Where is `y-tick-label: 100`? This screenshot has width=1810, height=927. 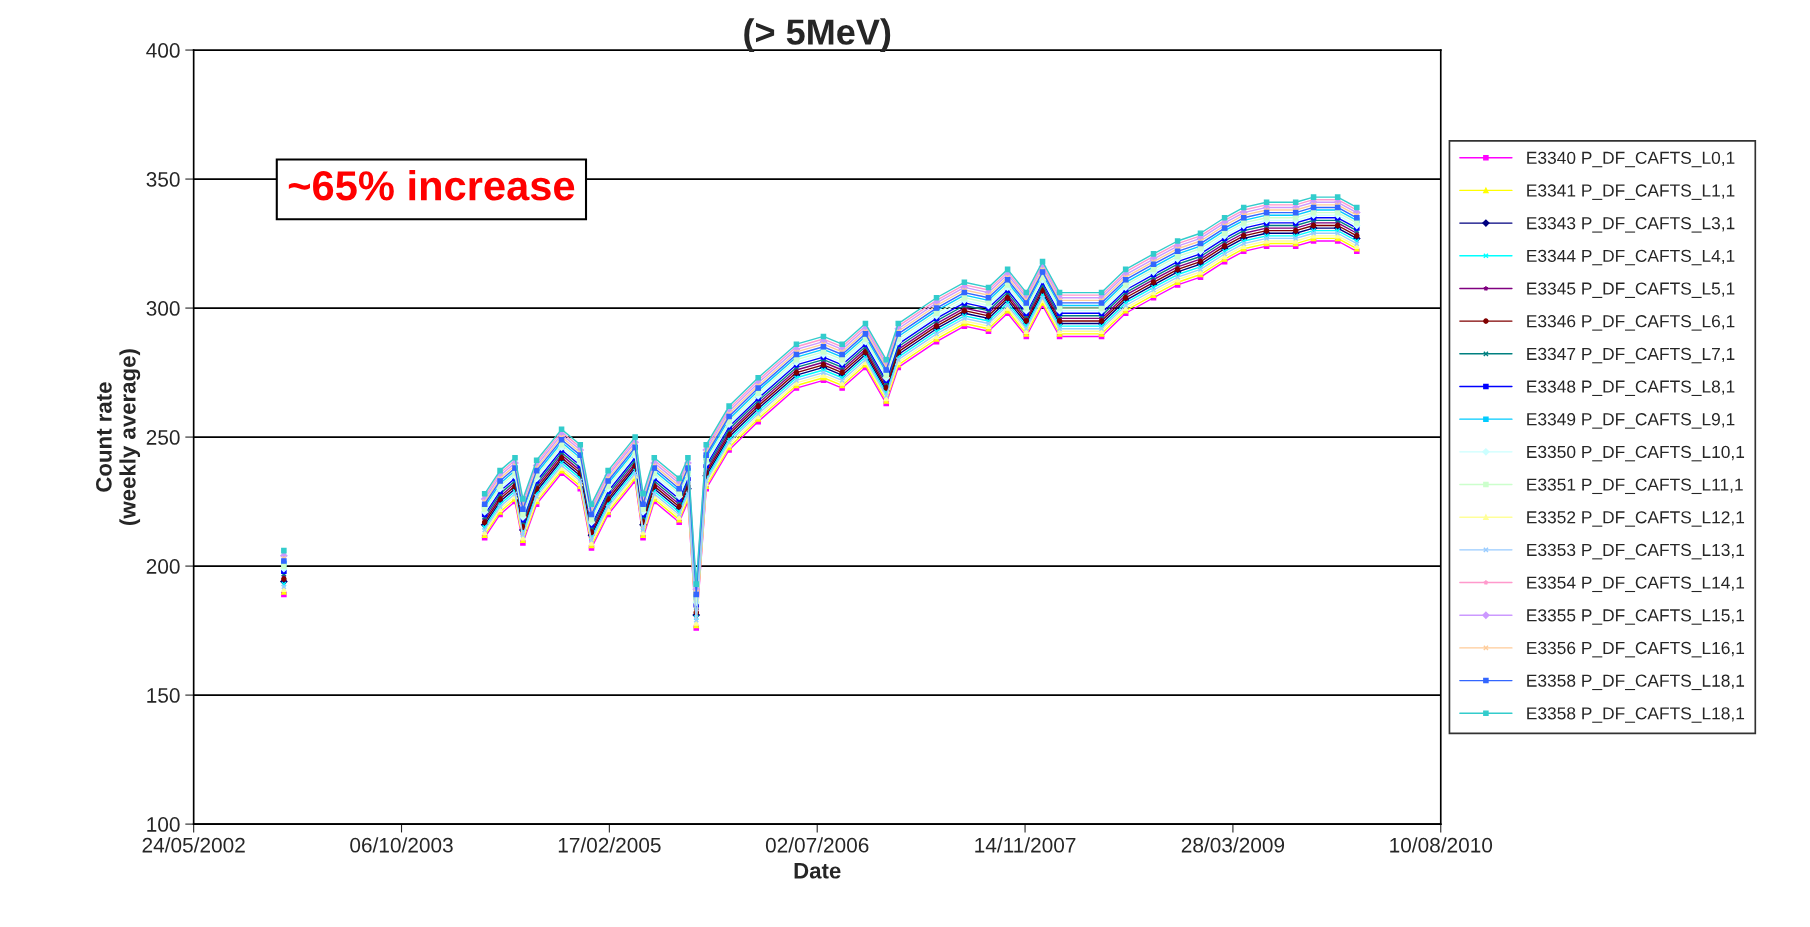 y-tick-label: 100 is located at coordinates (163, 824).